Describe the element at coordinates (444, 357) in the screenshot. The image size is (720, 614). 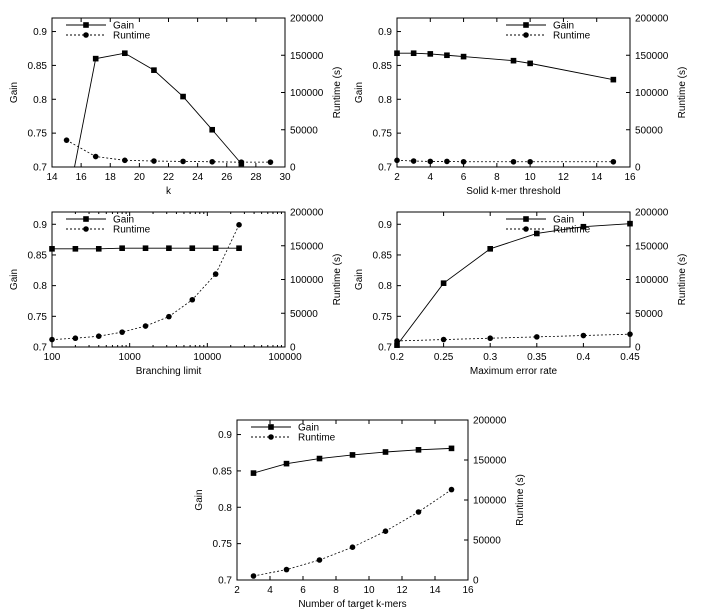
I see `x-tick-label: 0.25` at that location.